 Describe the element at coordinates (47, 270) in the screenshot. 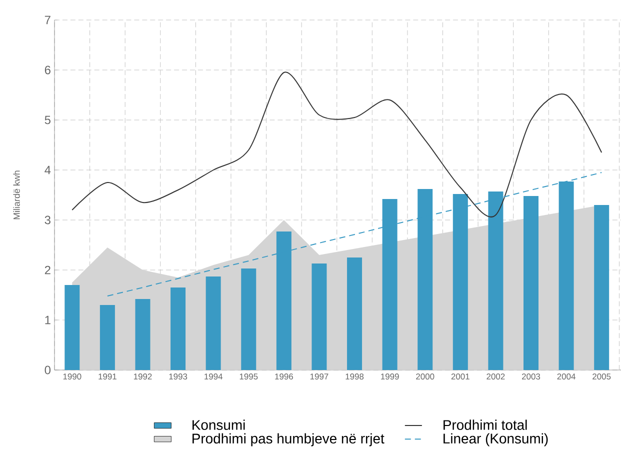

I see `y-tick-label: 2` at that location.